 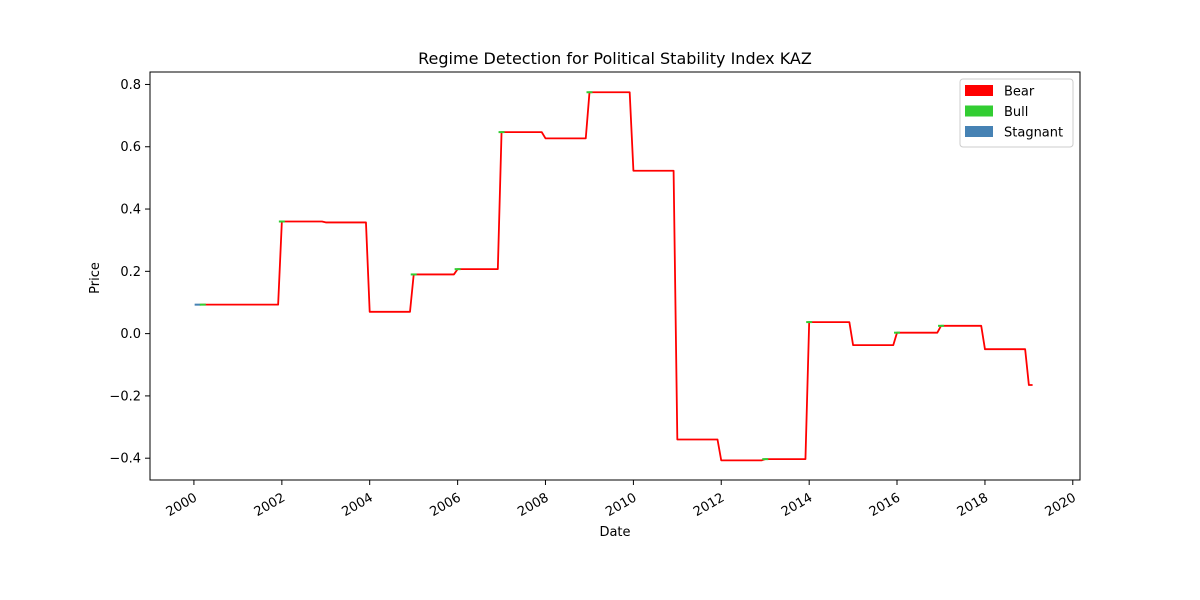 I want to click on y-axis-title: Price, so click(x=95, y=278).